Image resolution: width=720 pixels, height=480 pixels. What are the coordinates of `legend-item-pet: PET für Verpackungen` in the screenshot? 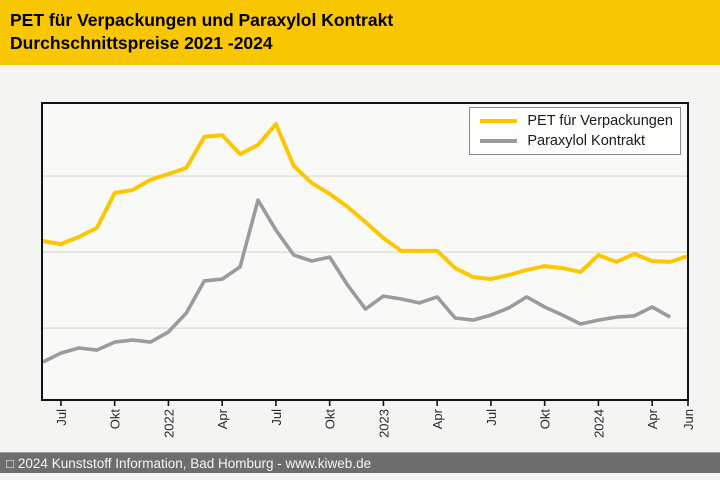 It's located at (576, 120).